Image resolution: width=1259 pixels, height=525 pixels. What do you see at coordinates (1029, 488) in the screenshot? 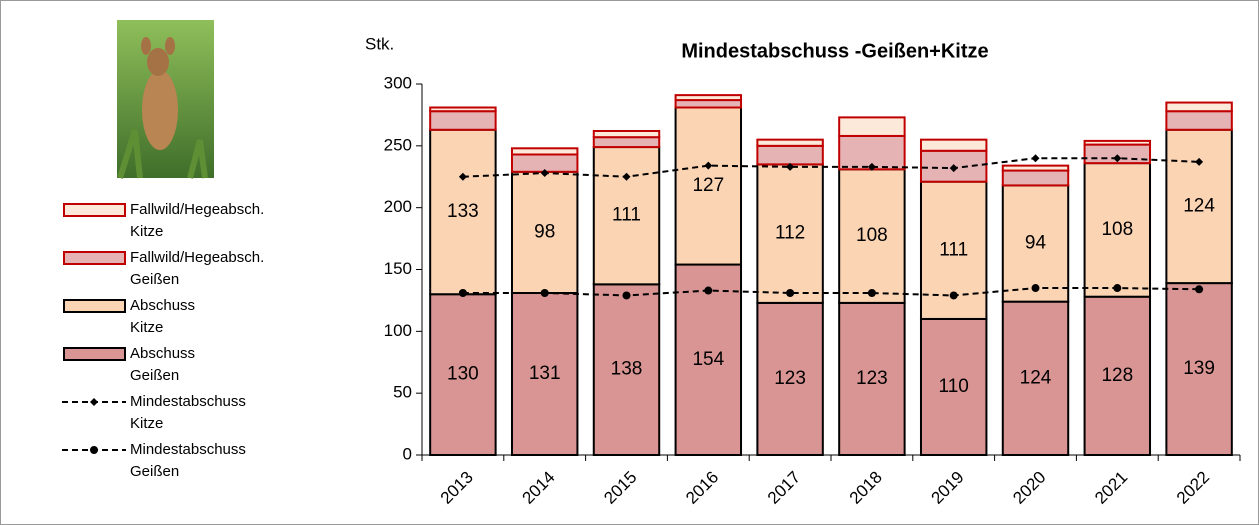
I see `x-tick-label: 2020` at bounding box center [1029, 488].